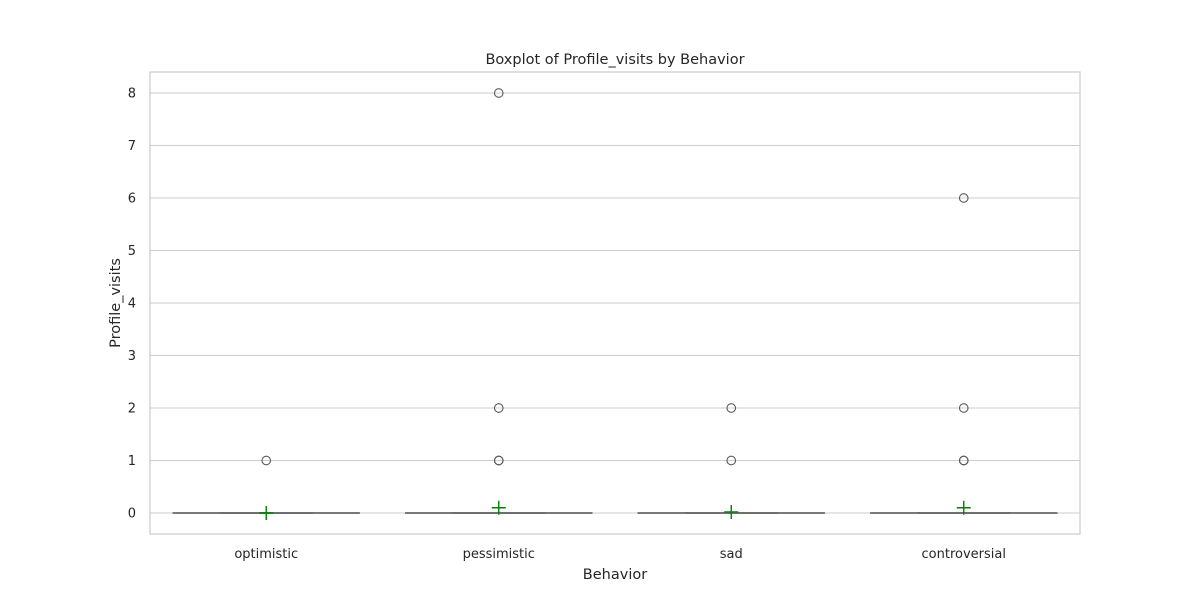 This screenshot has height=604, width=1200. Describe the element at coordinates (116, 303) in the screenshot. I see `y-axis-label: Profile_visits` at that location.